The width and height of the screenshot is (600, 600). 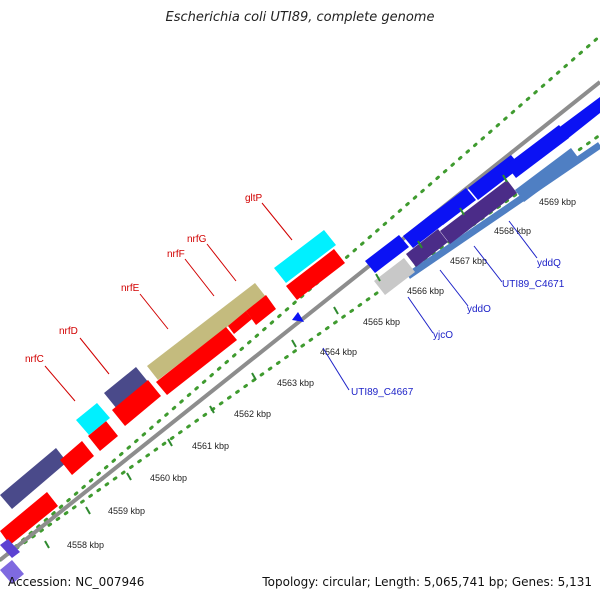 What do you see at coordinates (468, 261) in the screenshot?
I see `scale-label: 4567 kbp` at bounding box center [468, 261].